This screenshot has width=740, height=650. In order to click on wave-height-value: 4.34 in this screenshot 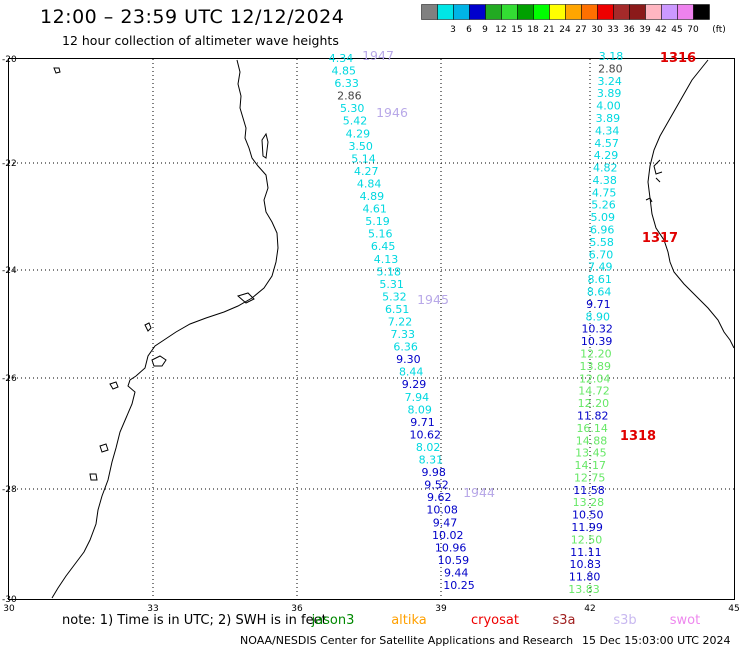, I will do `click(607, 130)`.